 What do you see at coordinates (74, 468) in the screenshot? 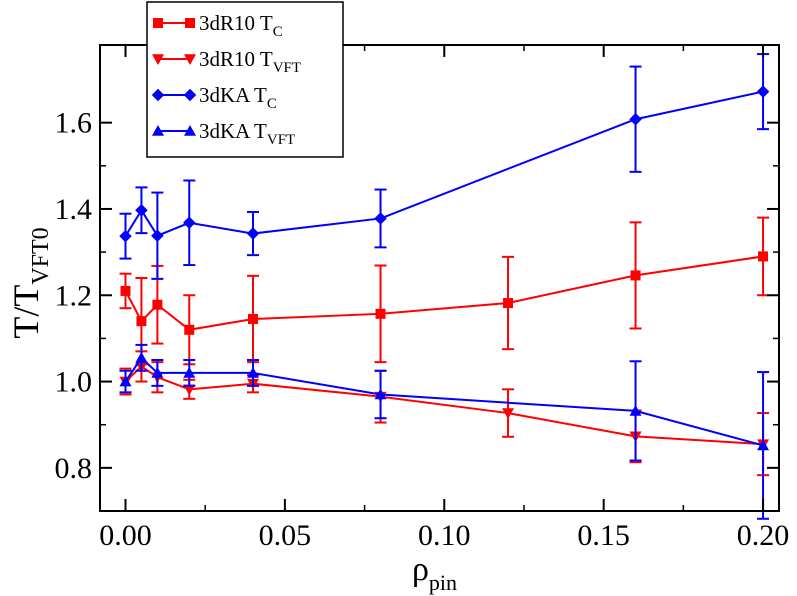
I see `y-tick-label: 0.8` at bounding box center [74, 468].